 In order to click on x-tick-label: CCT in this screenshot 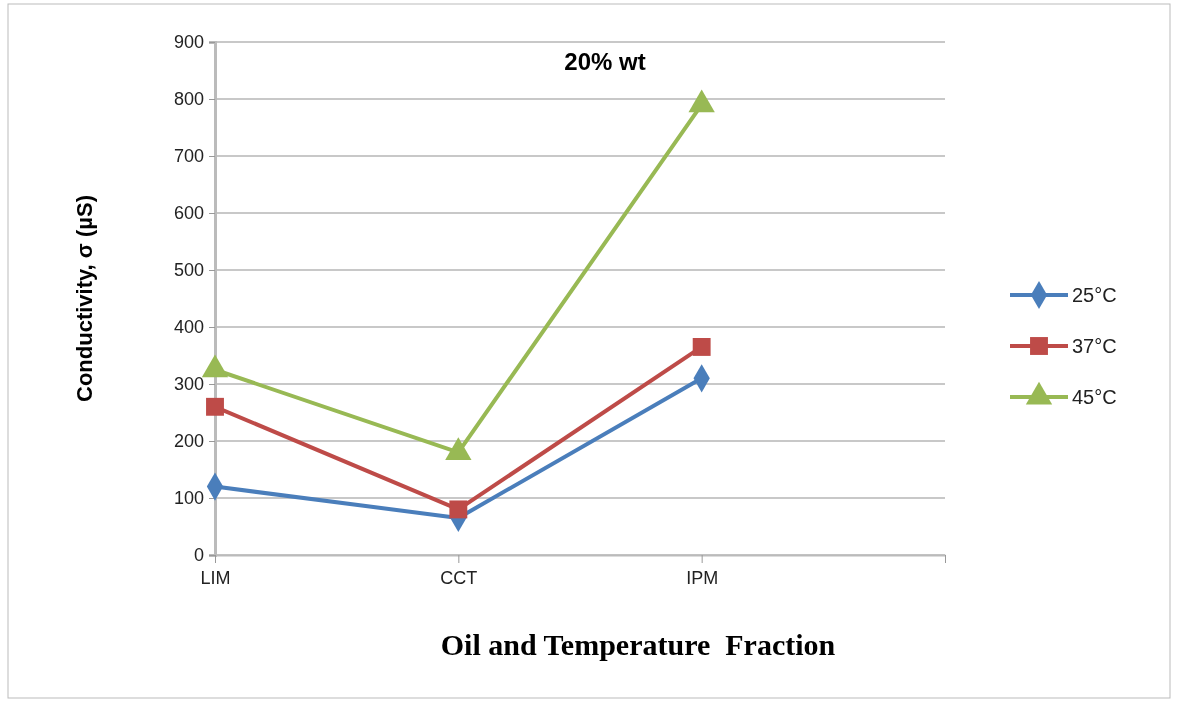, I will do `click(459, 578)`.